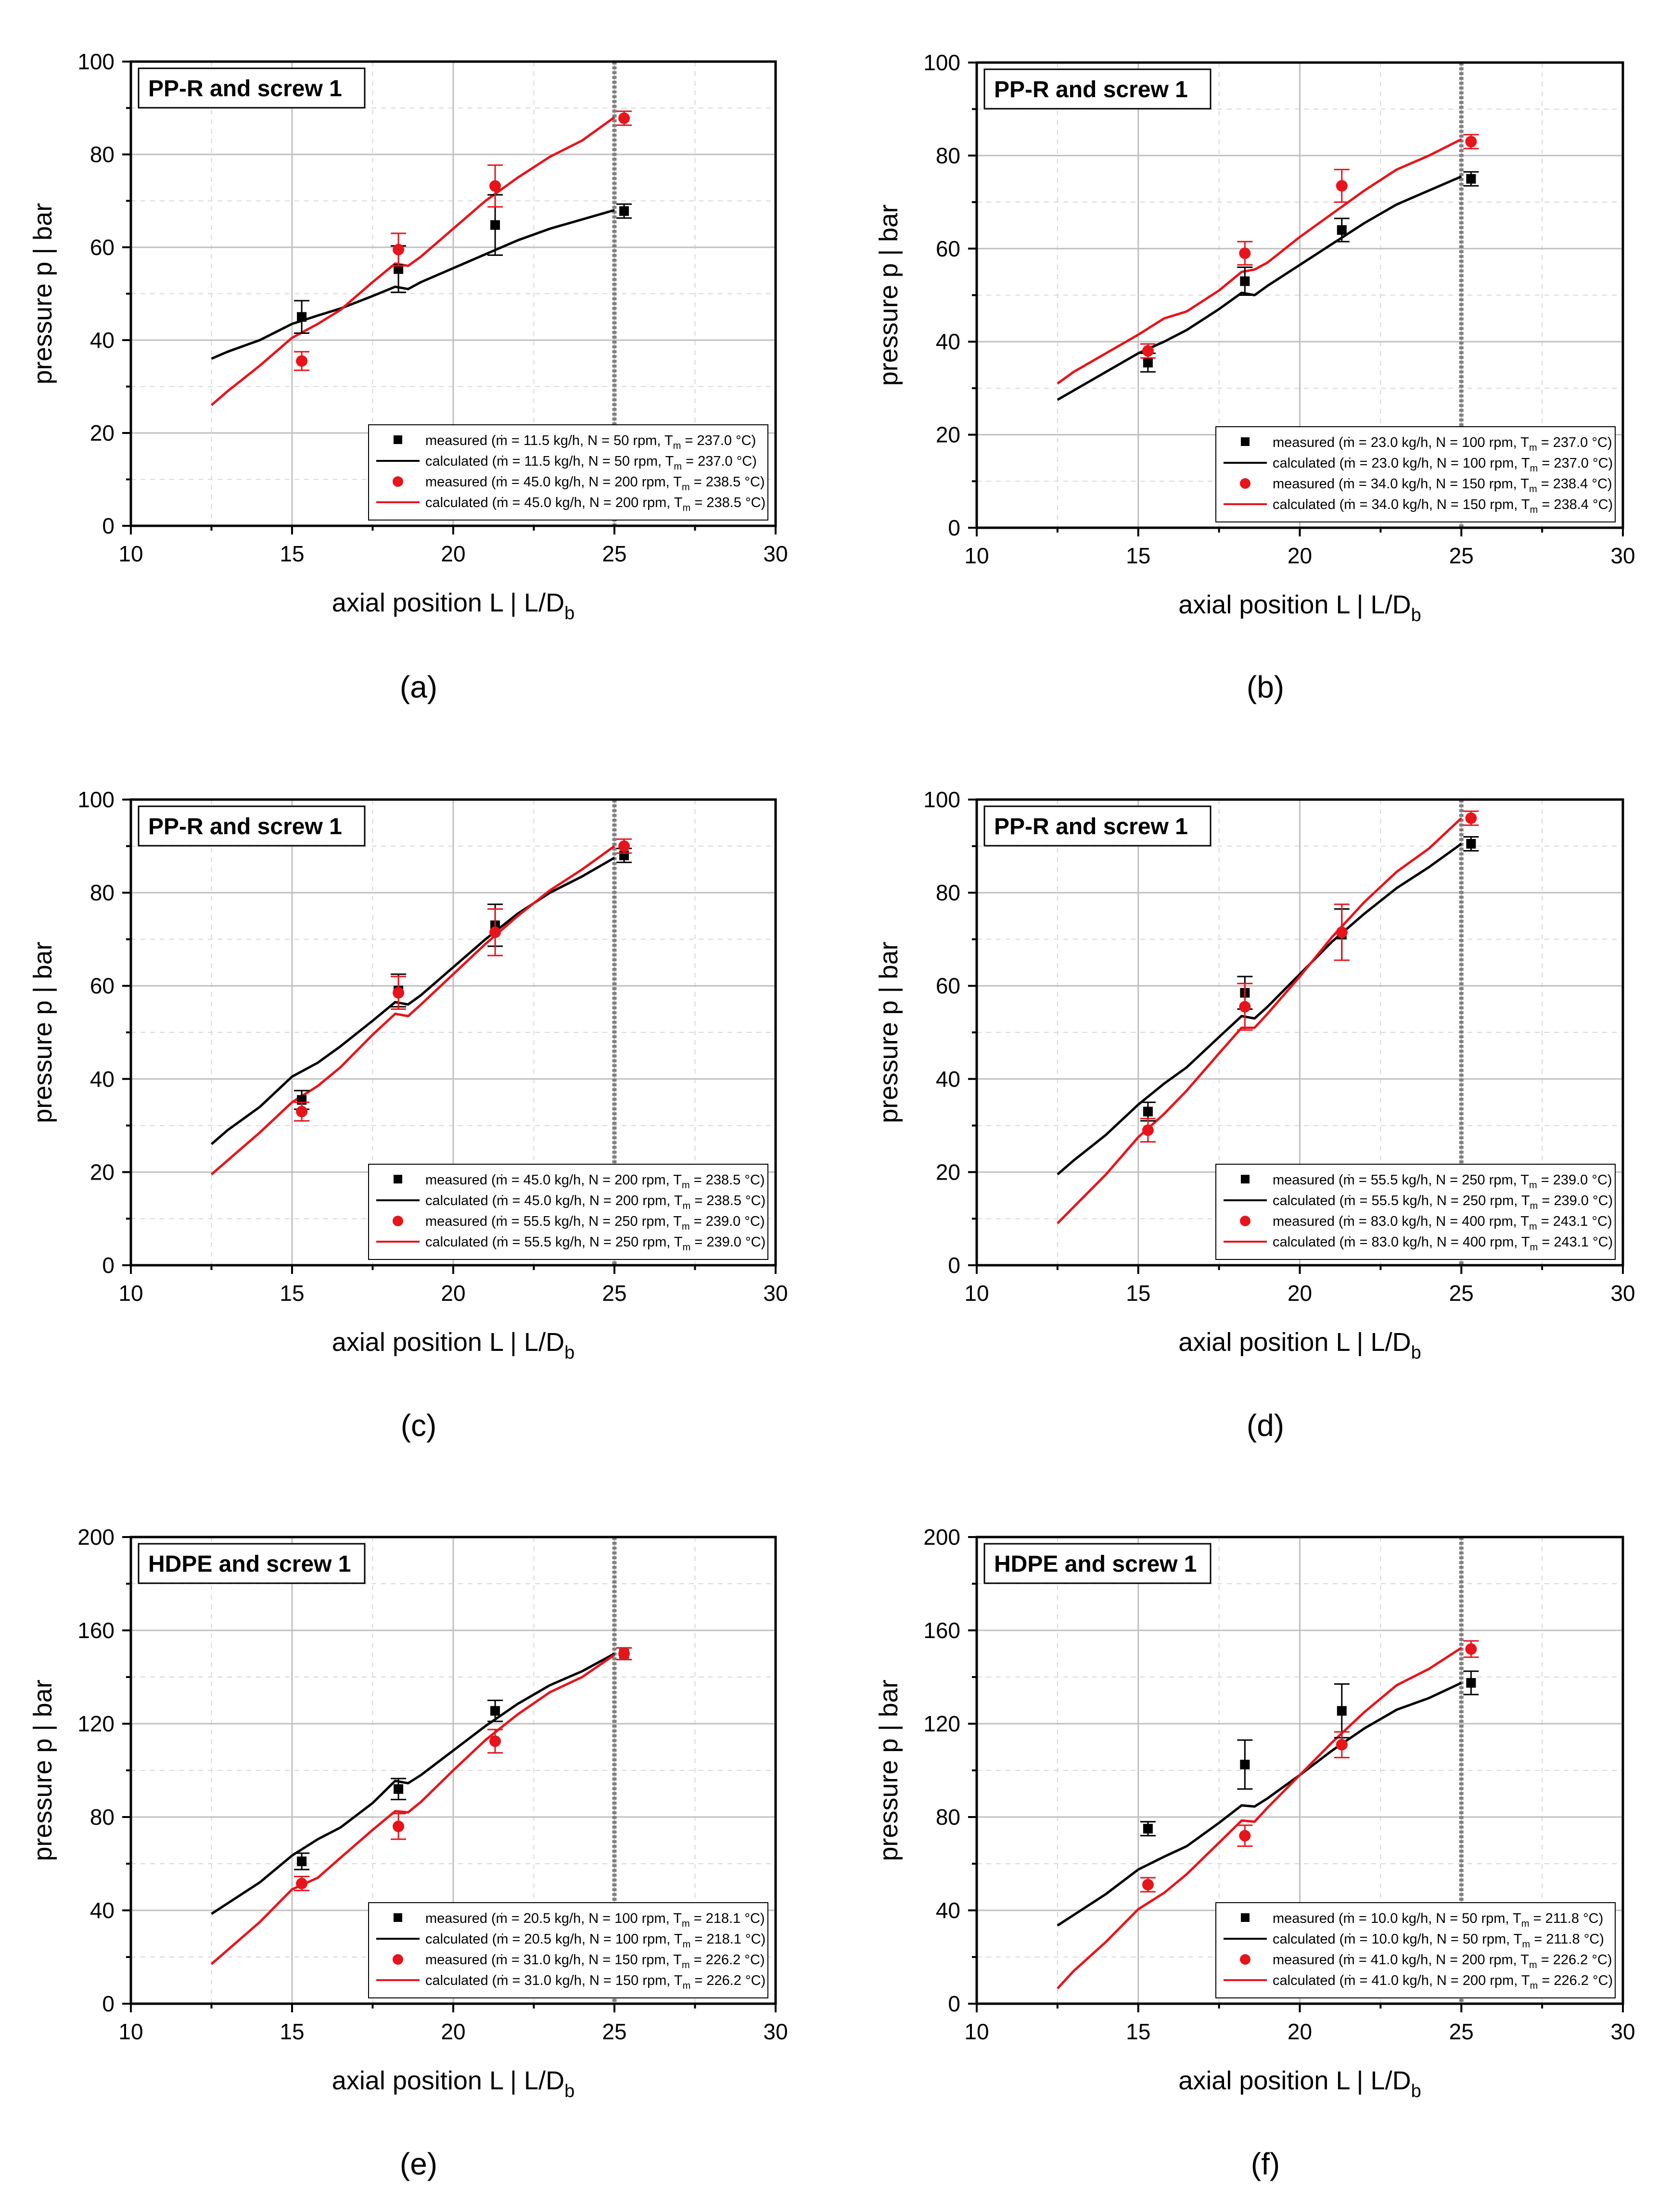 The height and width of the screenshot is (2212, 1671). What do you see at coordinates (1622, 1293) in the screenshot?
I see `x-tick-label: 30` at bounding box center [1622, 1293].